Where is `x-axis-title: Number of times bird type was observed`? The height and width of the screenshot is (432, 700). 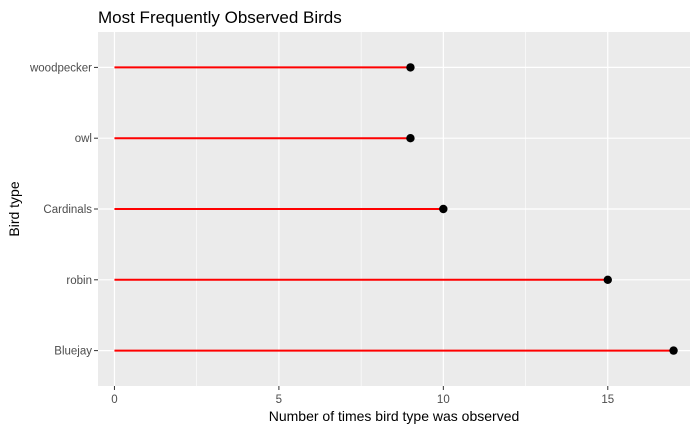 x-axis-title: Number of times bird type was observed is located at coordinates (394, 416).